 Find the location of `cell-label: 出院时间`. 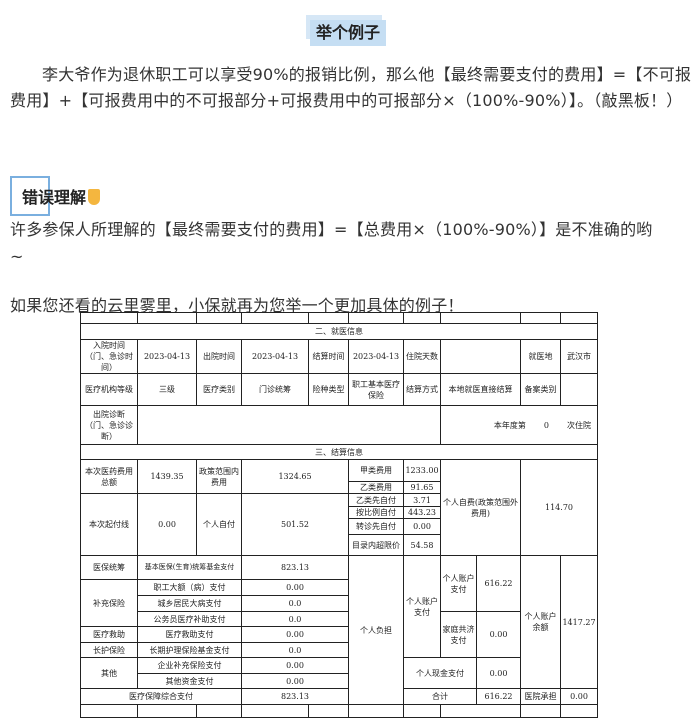

cell-label: 出院时间 is located at coordinates (219, 356).